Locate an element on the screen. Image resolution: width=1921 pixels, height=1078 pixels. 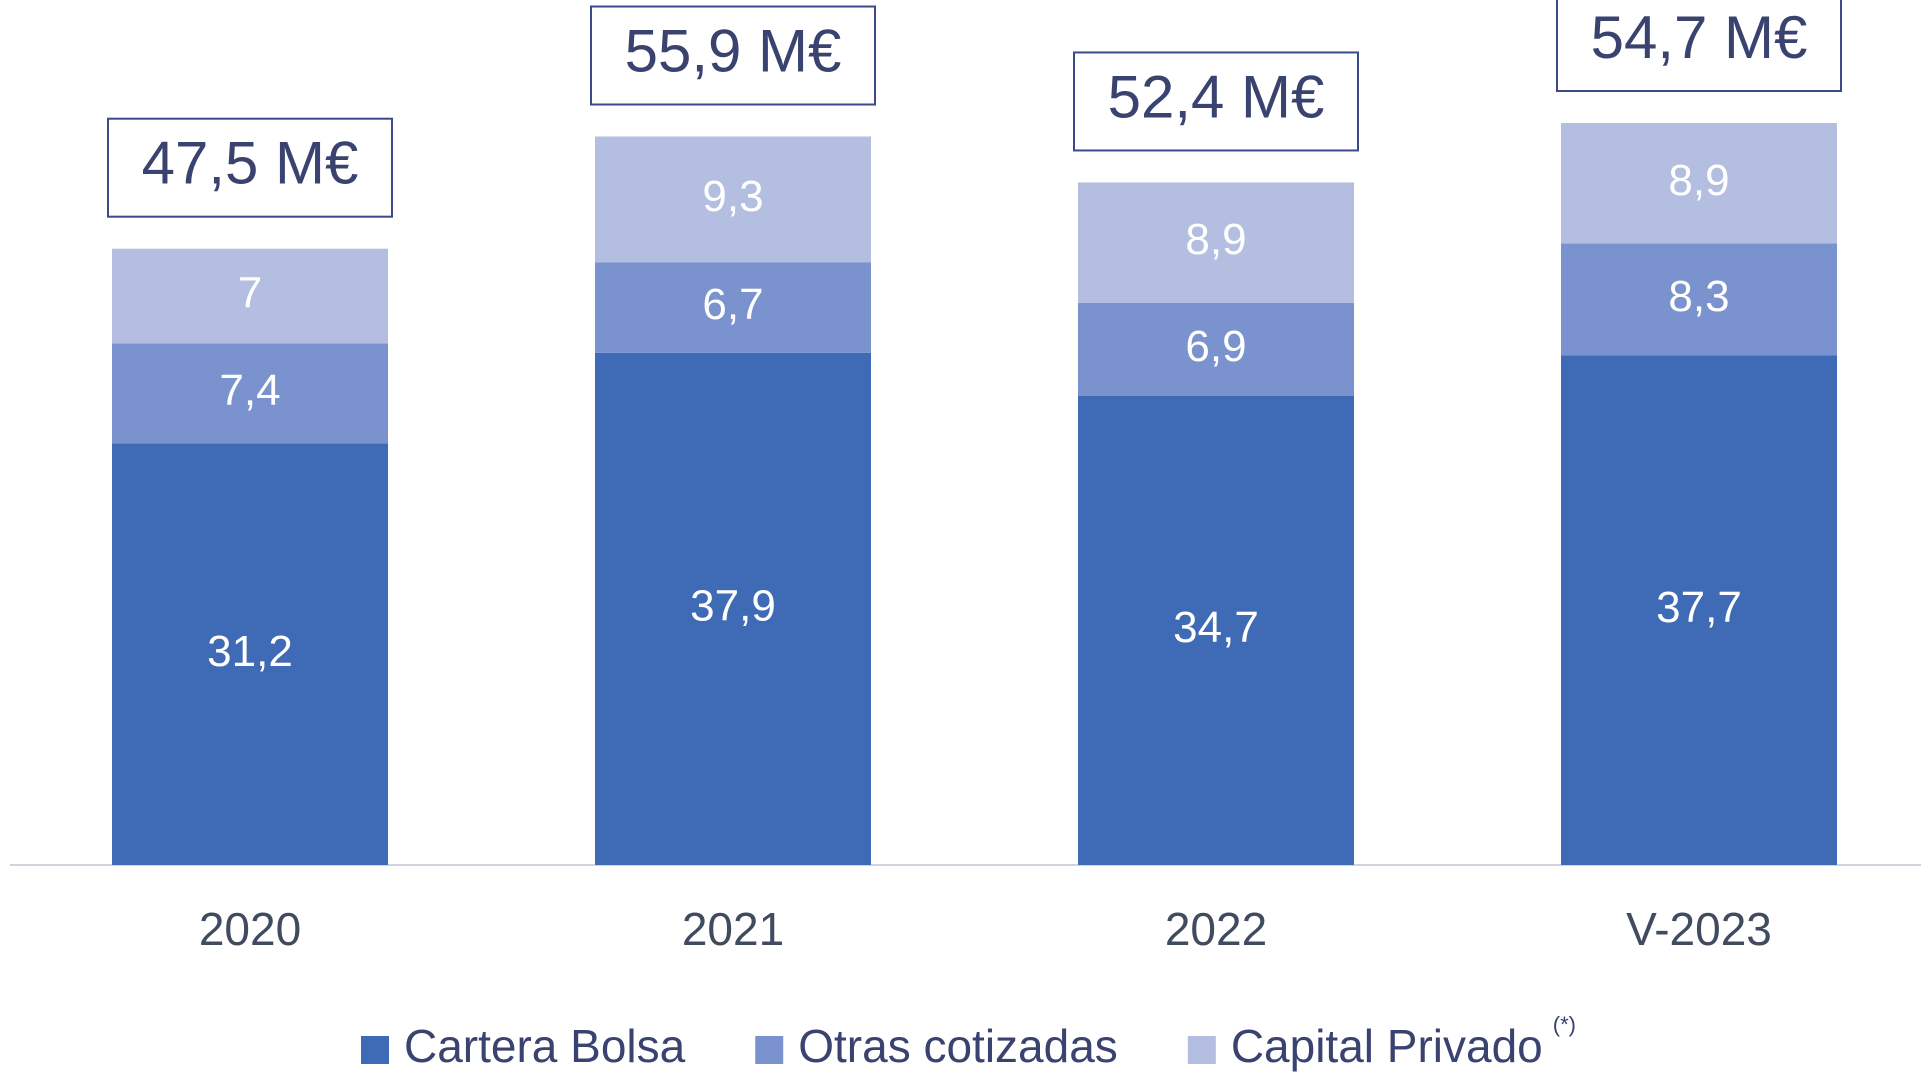
legend-label: Cartera Bolsa is located at coordinates (545, 1046).